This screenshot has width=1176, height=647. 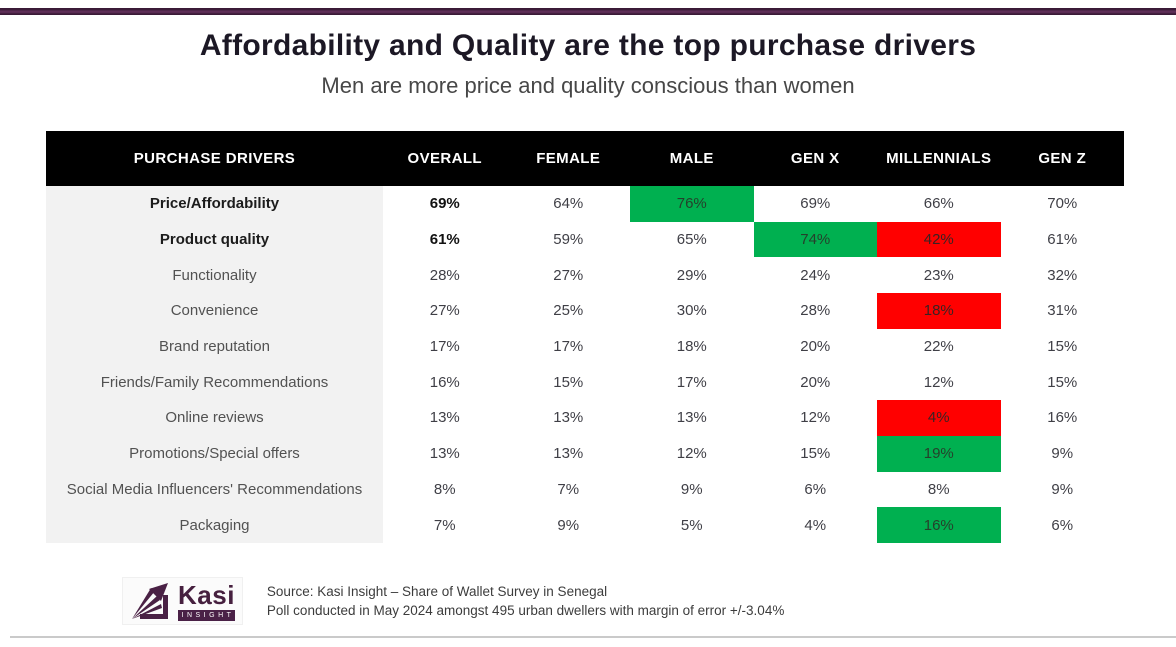 I want to click on table-cell: 42%, so click(x=939, y=239).